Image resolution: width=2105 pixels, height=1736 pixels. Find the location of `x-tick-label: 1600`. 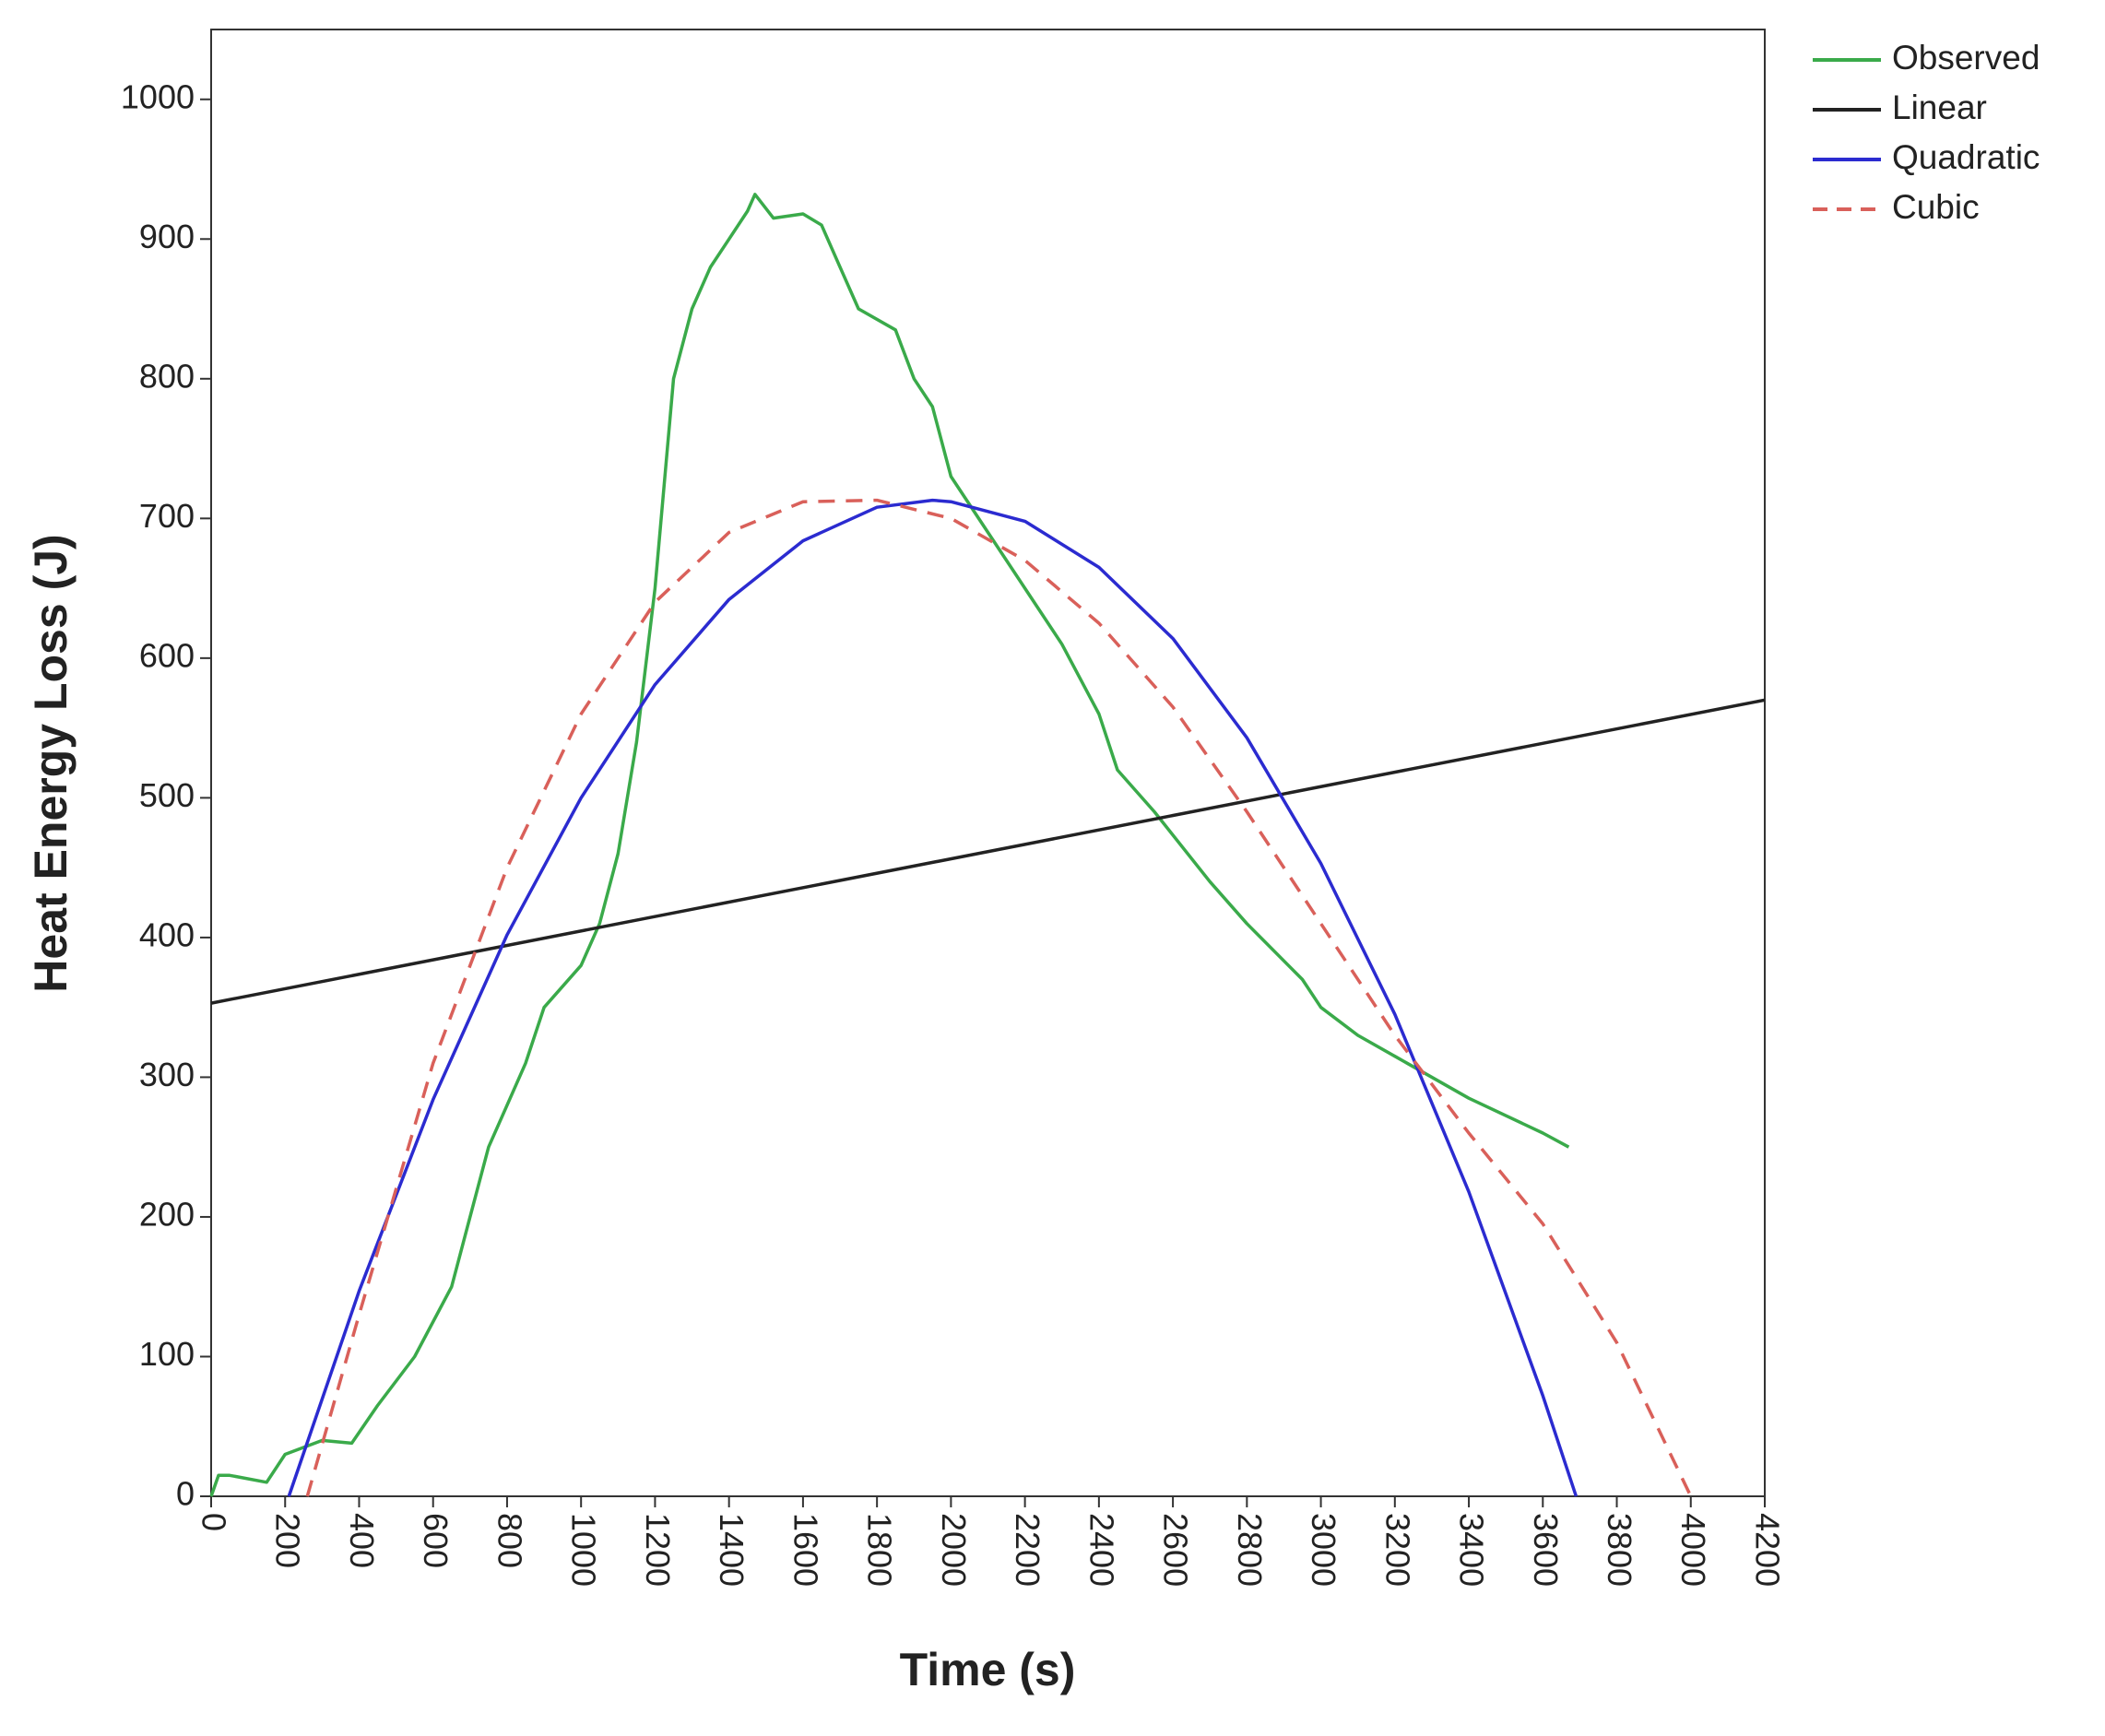

x-tick-label: 1600 is located at coordinates (805, 1550).